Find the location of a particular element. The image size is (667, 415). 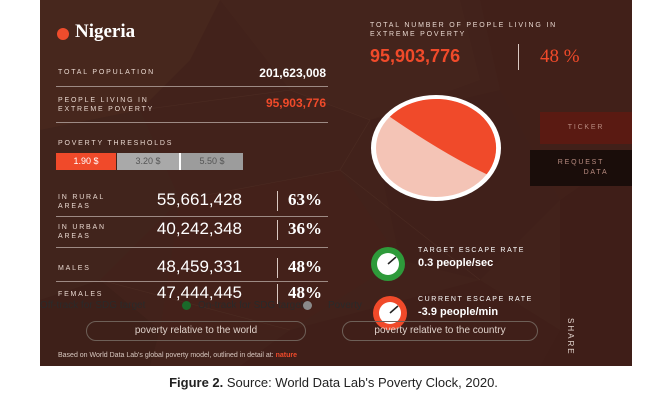

request-data-label-2: DATA is located at coordinates (596, 172).